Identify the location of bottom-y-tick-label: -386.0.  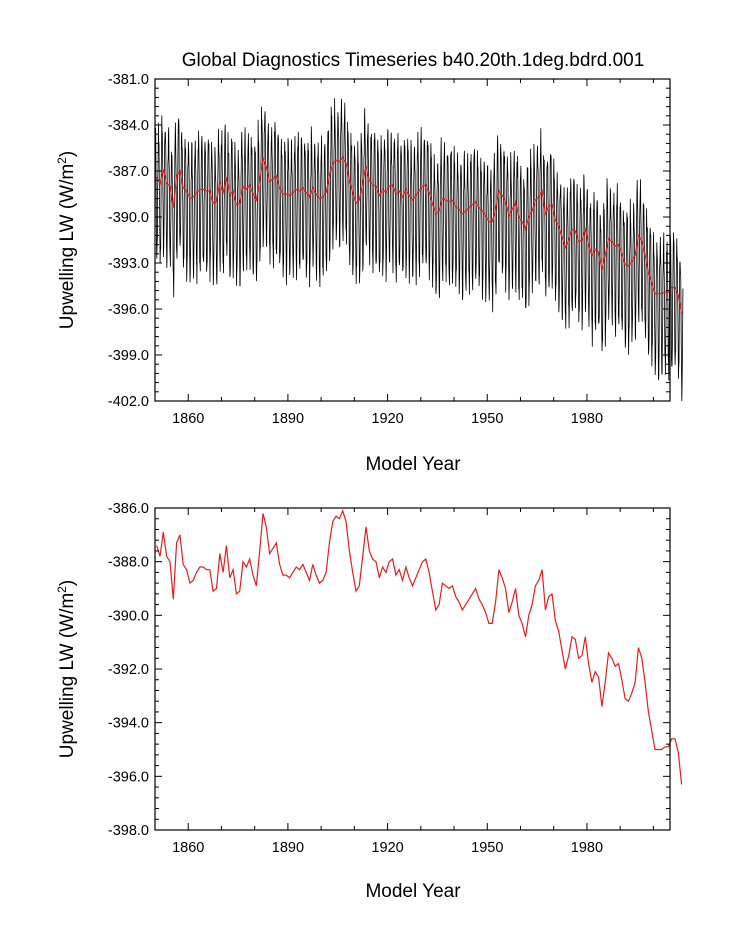
(128, 509).